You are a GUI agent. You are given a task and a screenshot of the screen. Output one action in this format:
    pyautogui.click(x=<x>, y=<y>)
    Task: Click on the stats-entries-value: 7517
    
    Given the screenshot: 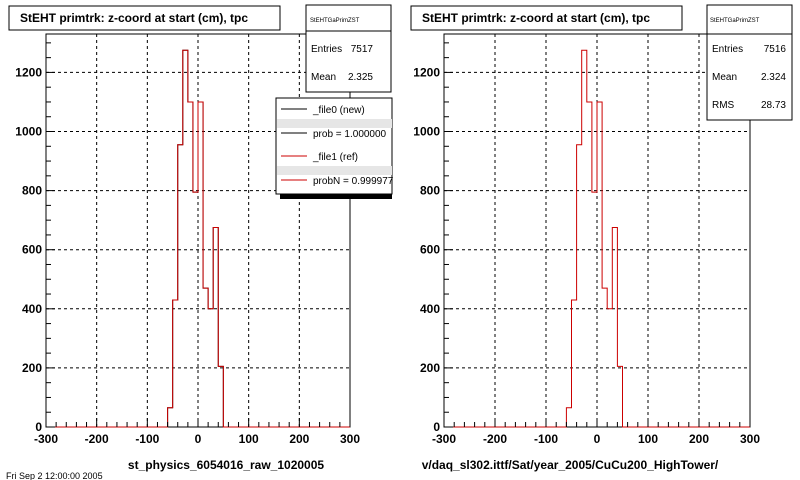 What is the action you would take?
    pyautogui.click(x=362, y=49)
    